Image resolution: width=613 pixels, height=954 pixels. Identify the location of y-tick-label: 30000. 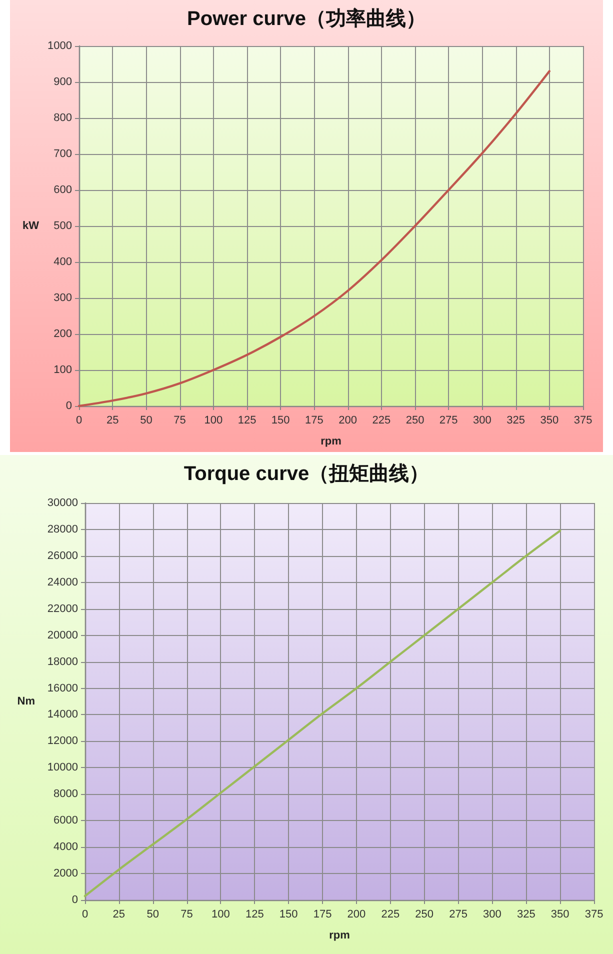
(62, 503).